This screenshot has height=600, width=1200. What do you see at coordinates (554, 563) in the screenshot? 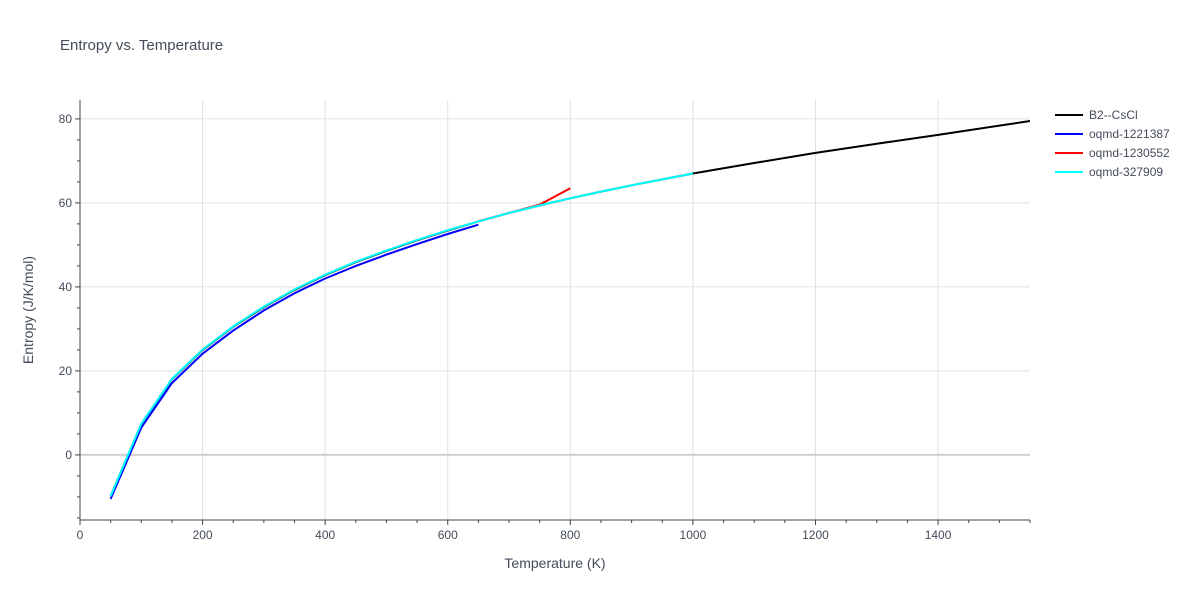
I see `x-axis-title: Temperature (K)` at bounding box center [554, 563].